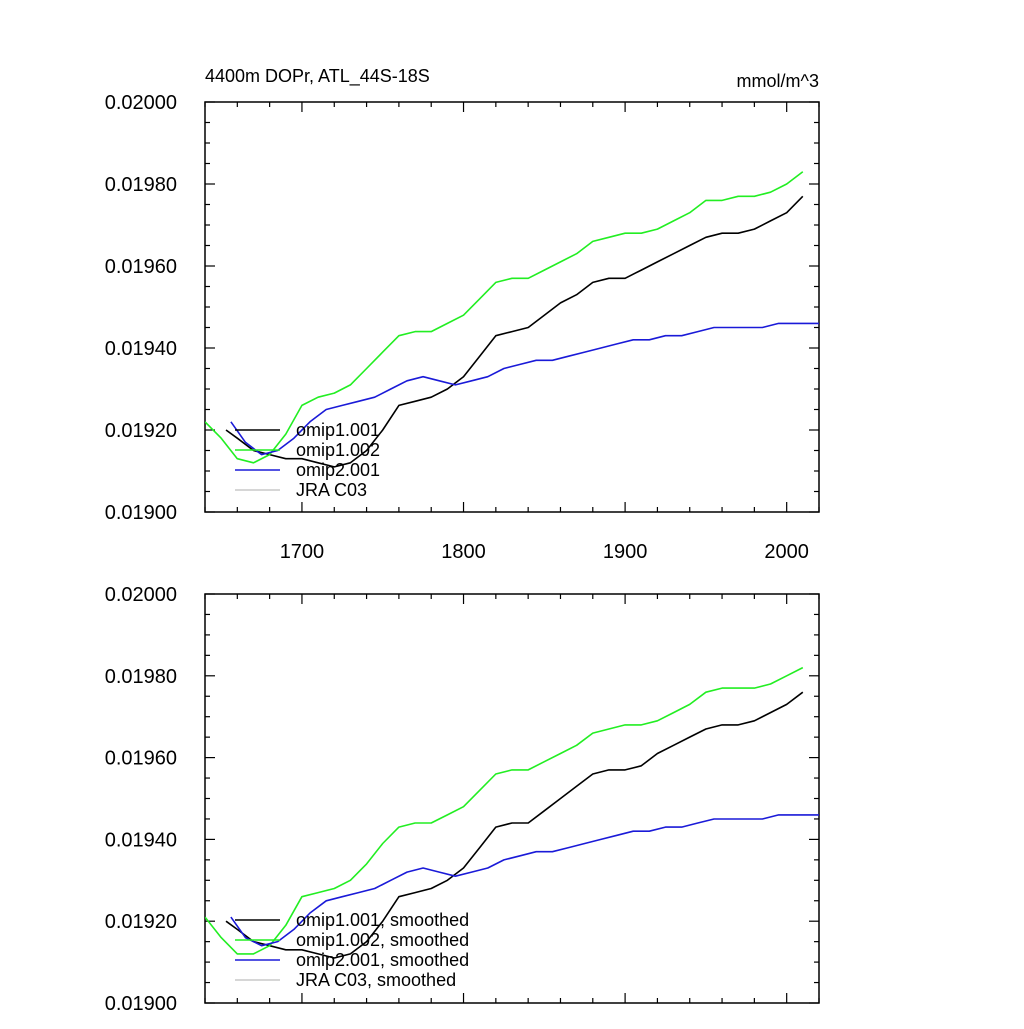 This screenshot has height=1029, width=1024. I want to click on x-tick-label: 1700, so click(302, 552).